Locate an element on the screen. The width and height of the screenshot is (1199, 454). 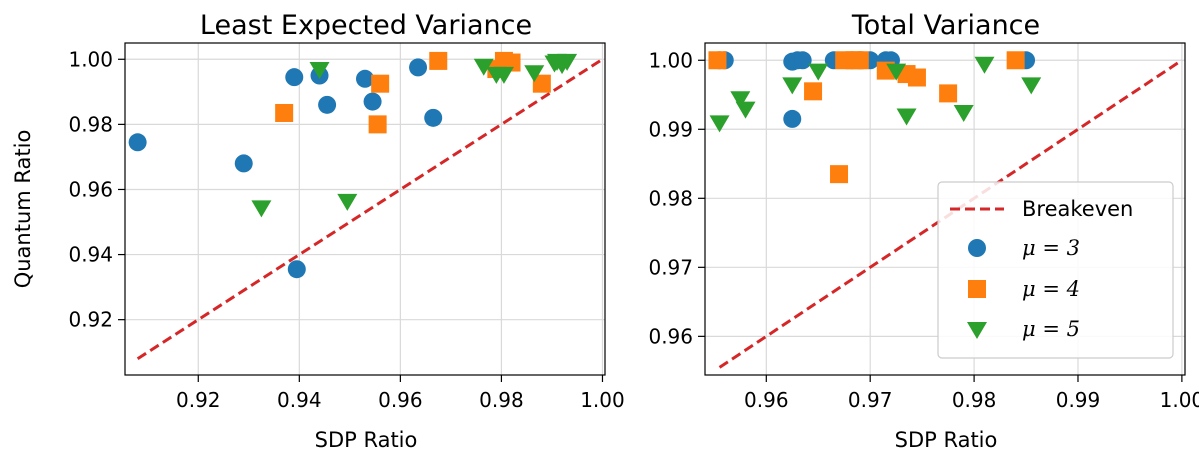
y-axis-label: Quantum Ratio is located at coordinates (23, 209).